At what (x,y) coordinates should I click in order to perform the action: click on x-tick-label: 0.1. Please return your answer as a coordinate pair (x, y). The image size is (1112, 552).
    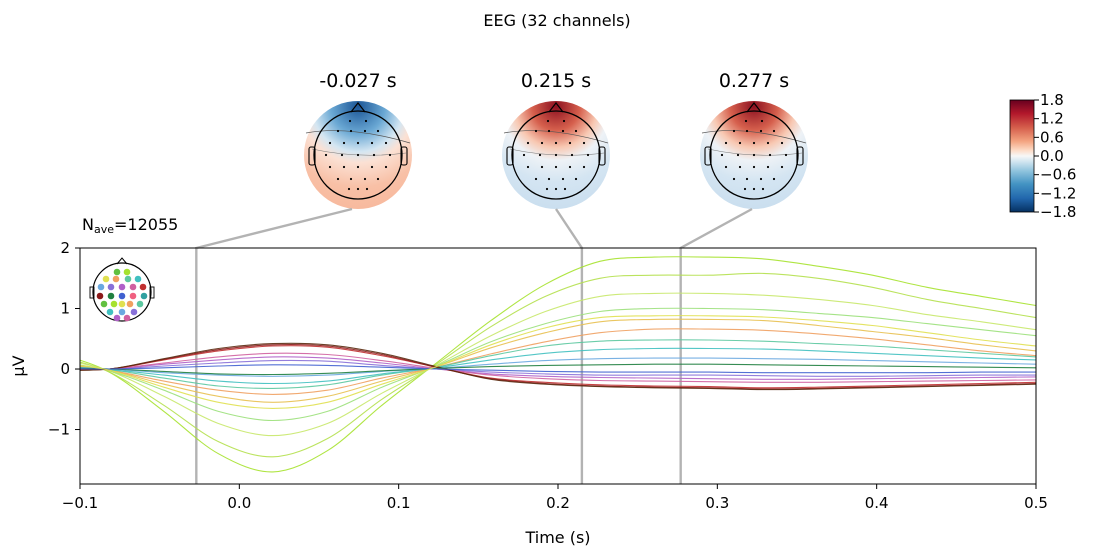
    Looking at the image, I should click on (399, 503).